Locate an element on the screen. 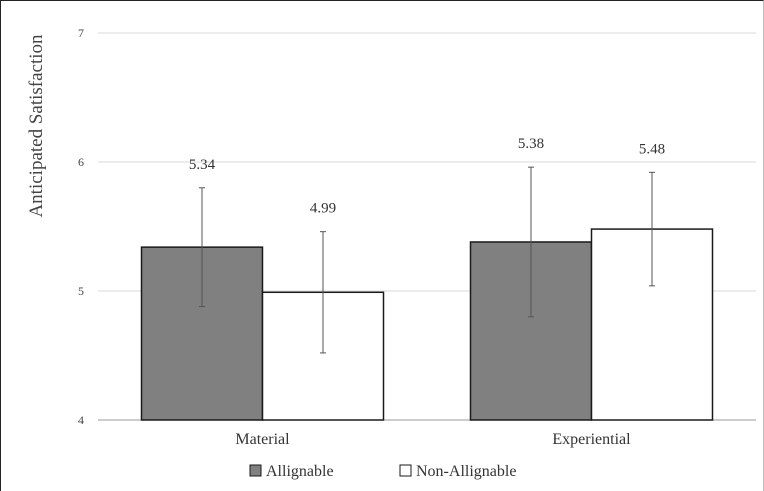 This screenshot has width=764, height=491. bar is located at coordinates (323, 356).